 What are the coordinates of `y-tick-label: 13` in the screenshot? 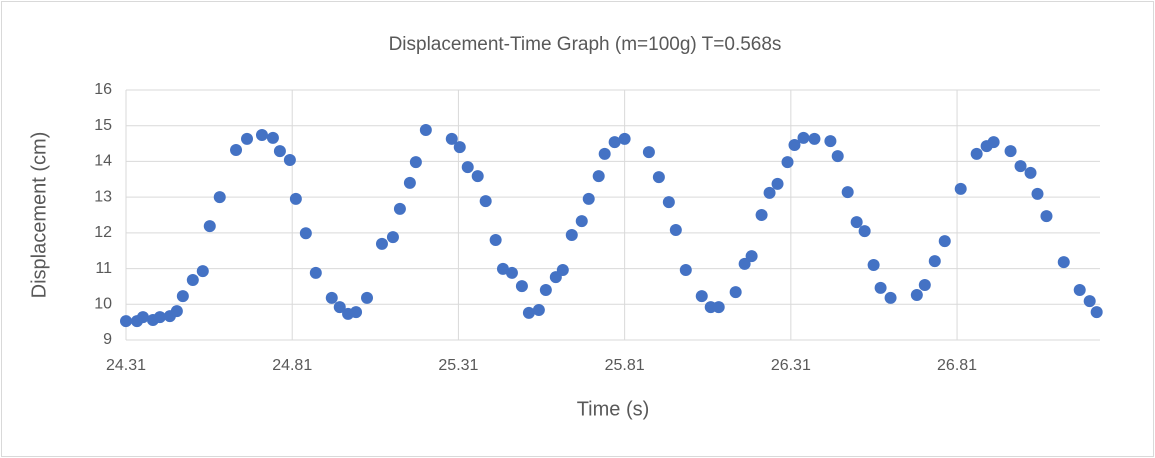 It's located at (103, 196).